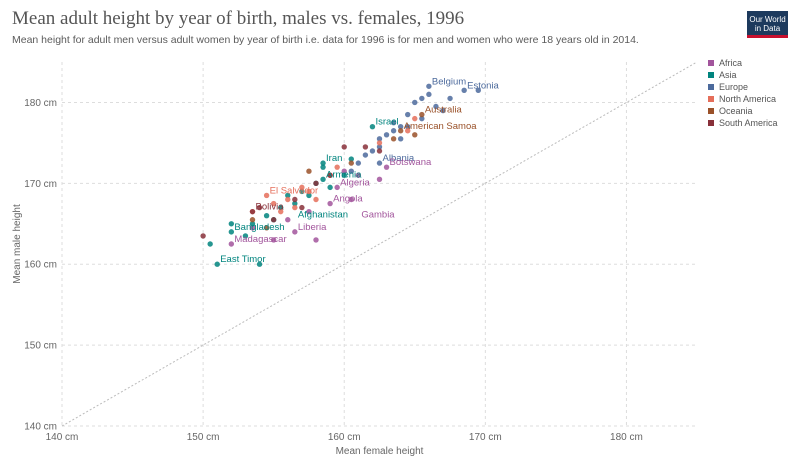  I want to click on x-tick-label: 150 cm, so click(203, 437).